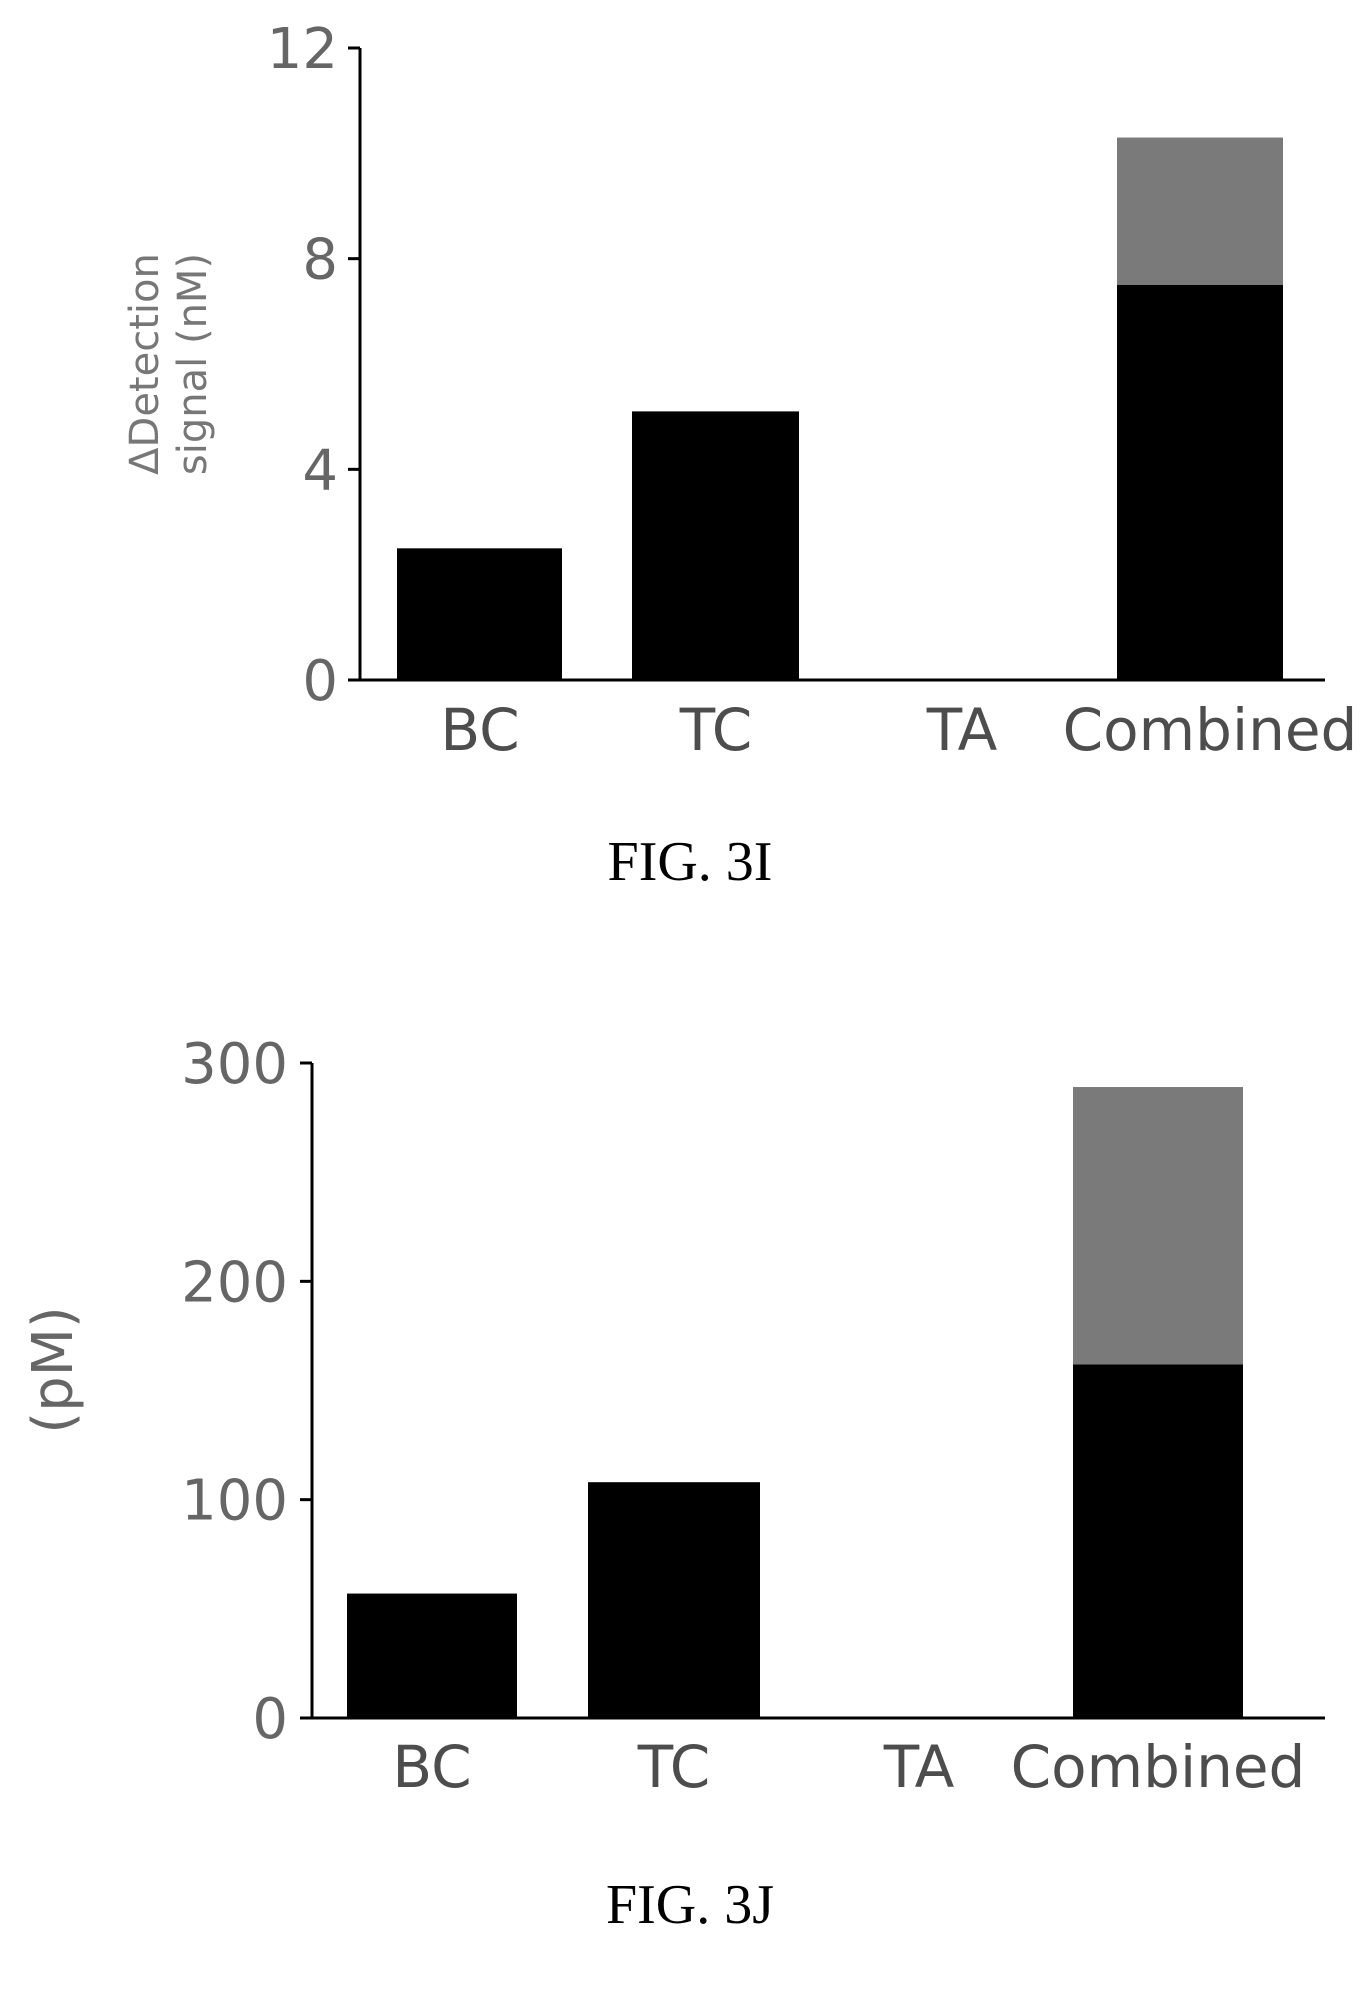  Describe the element at coordinates (690, 1905) in the screenshot. I see `figure-caption: FIG. 3J` at that location.